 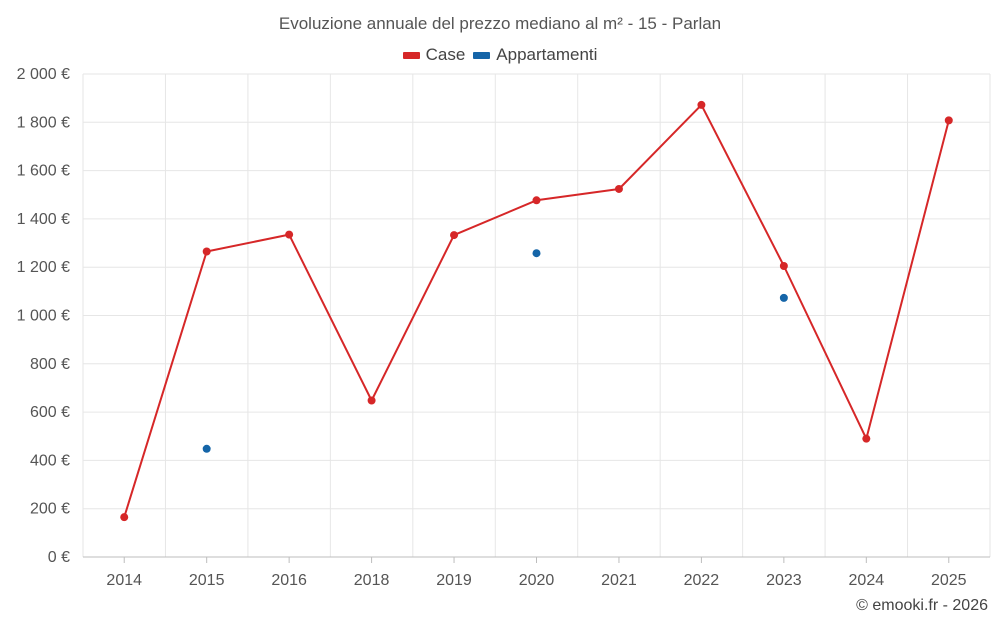 What do you see at coordinates (50, 412) in the screenshot?
I see `y-tick-label-3: 600 €` at bounding box center [50, 412].